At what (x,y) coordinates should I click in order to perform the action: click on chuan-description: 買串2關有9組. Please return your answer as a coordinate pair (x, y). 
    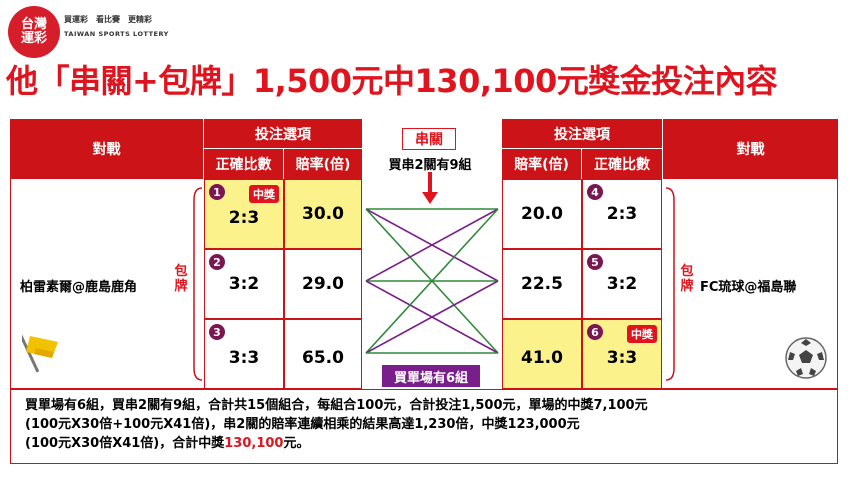
    Looking at the image, I should click on (430, 165).